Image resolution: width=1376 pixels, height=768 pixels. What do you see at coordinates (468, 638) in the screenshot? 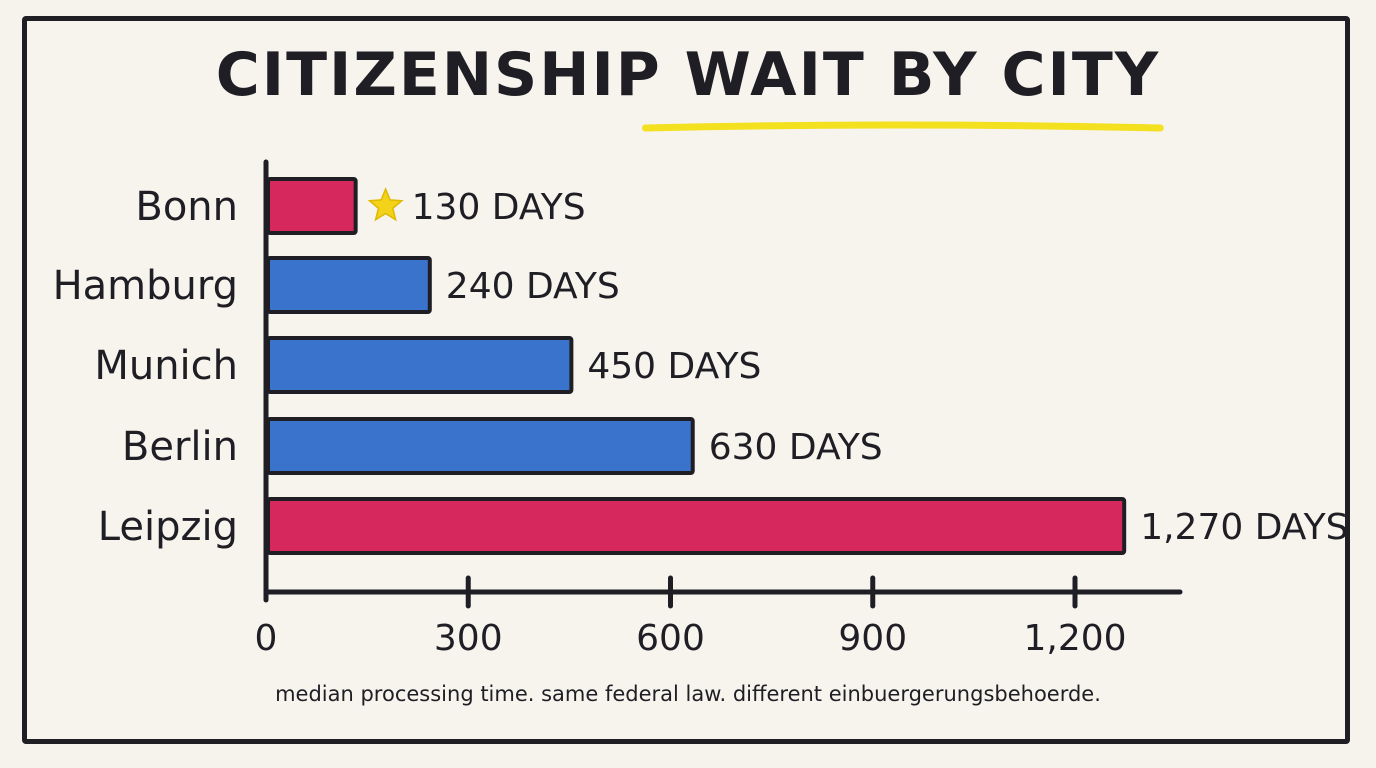
I see `x-tick-label-300: 300` at bounding box center [468, 638].